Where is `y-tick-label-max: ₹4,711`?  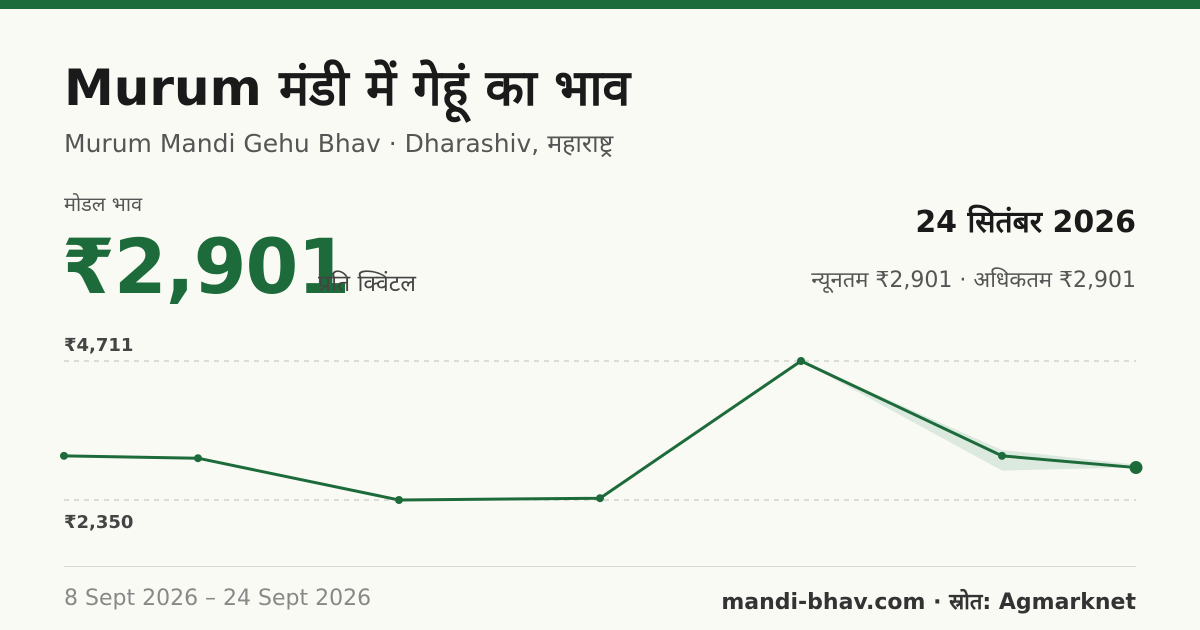
y-tick-label-max: ₹4,711 is located at coordinates (98, 345).